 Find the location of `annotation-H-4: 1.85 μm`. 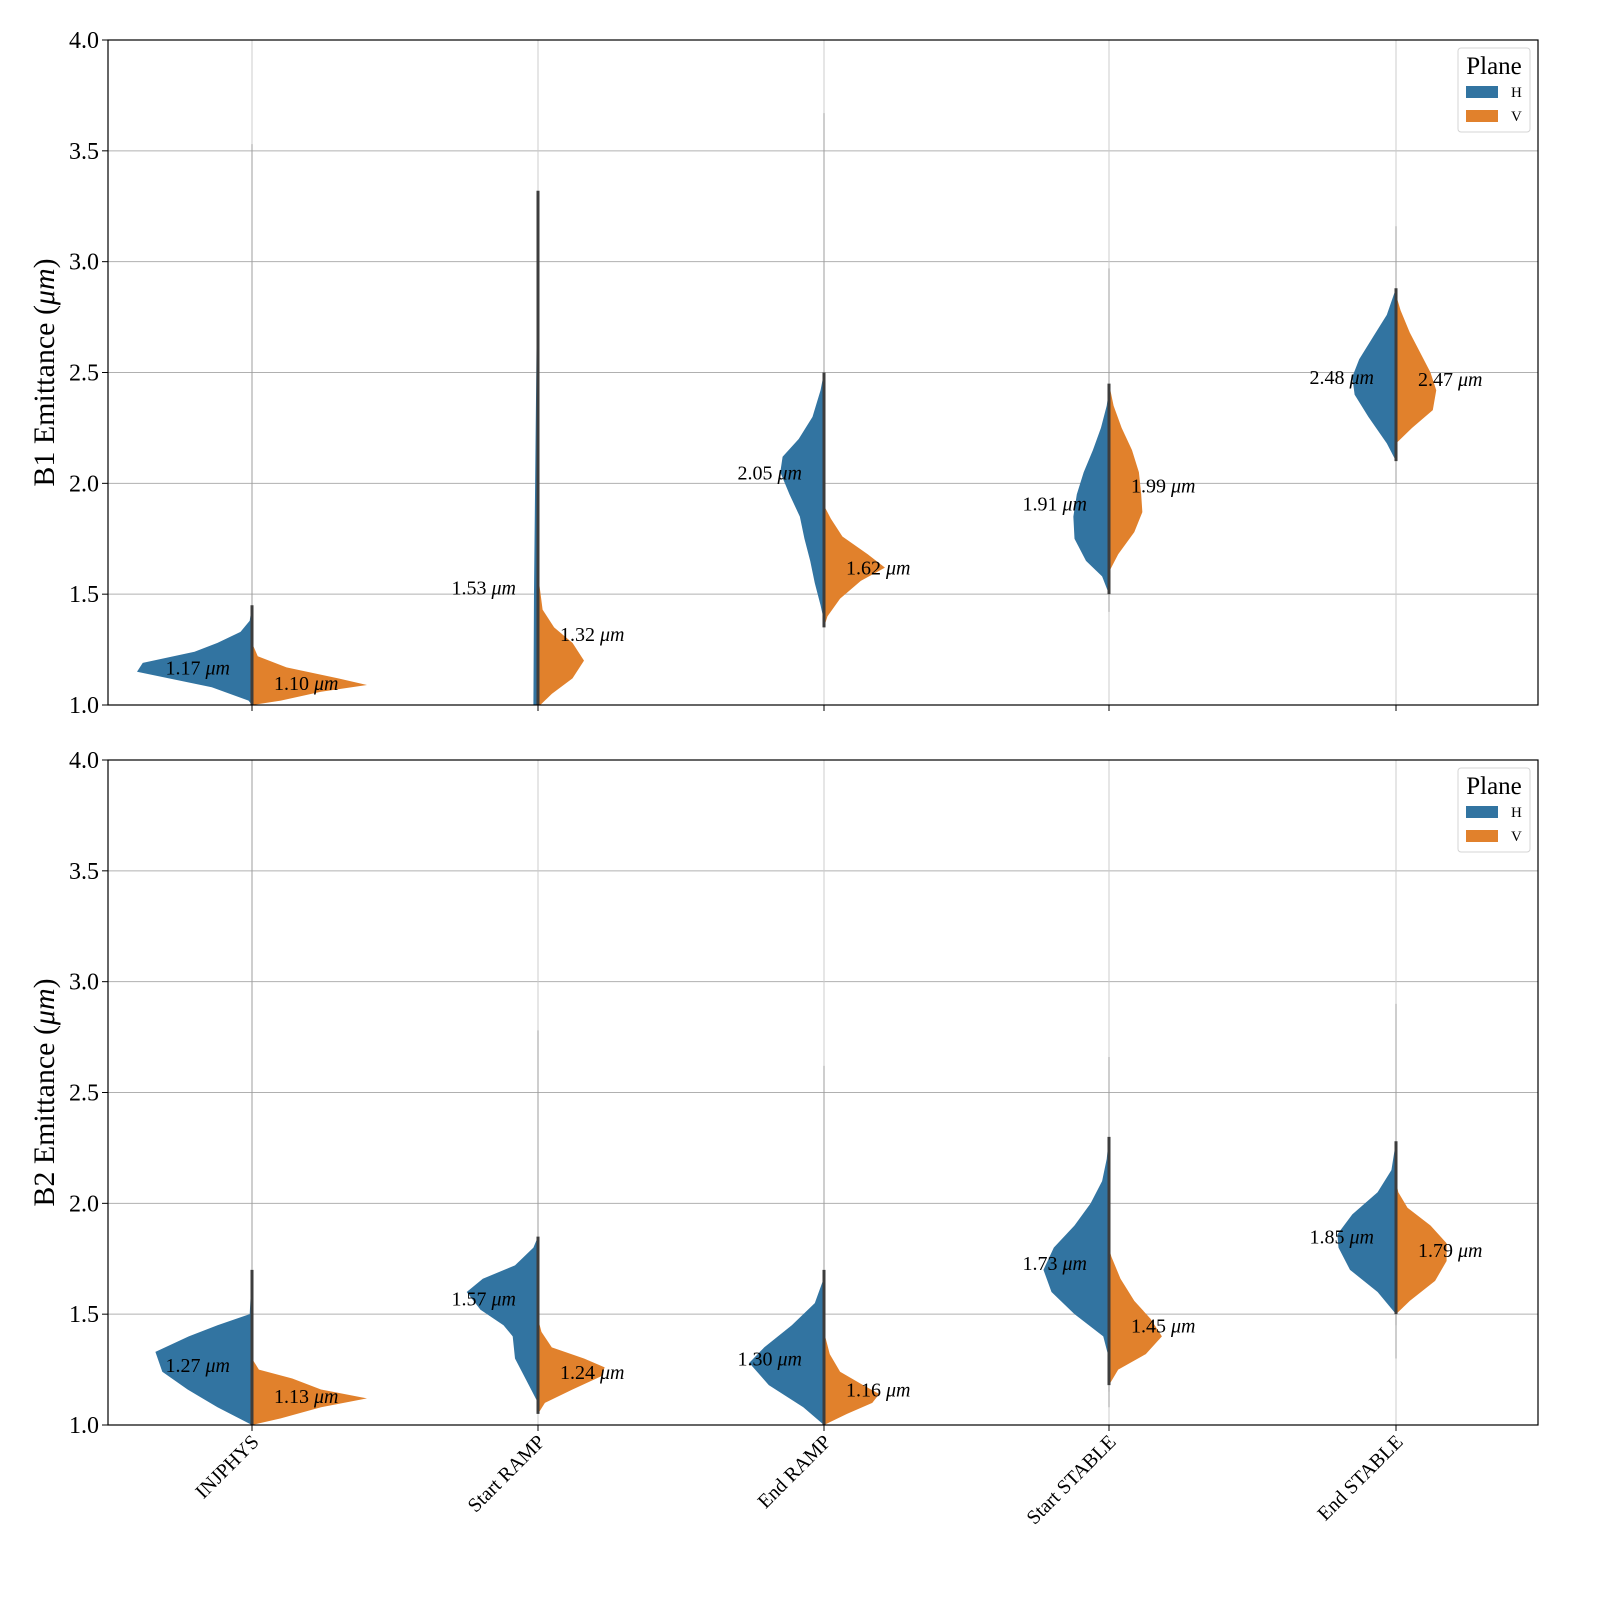

annotation-H-4: 1.85 μm is located at coordinates (1342, 1238).